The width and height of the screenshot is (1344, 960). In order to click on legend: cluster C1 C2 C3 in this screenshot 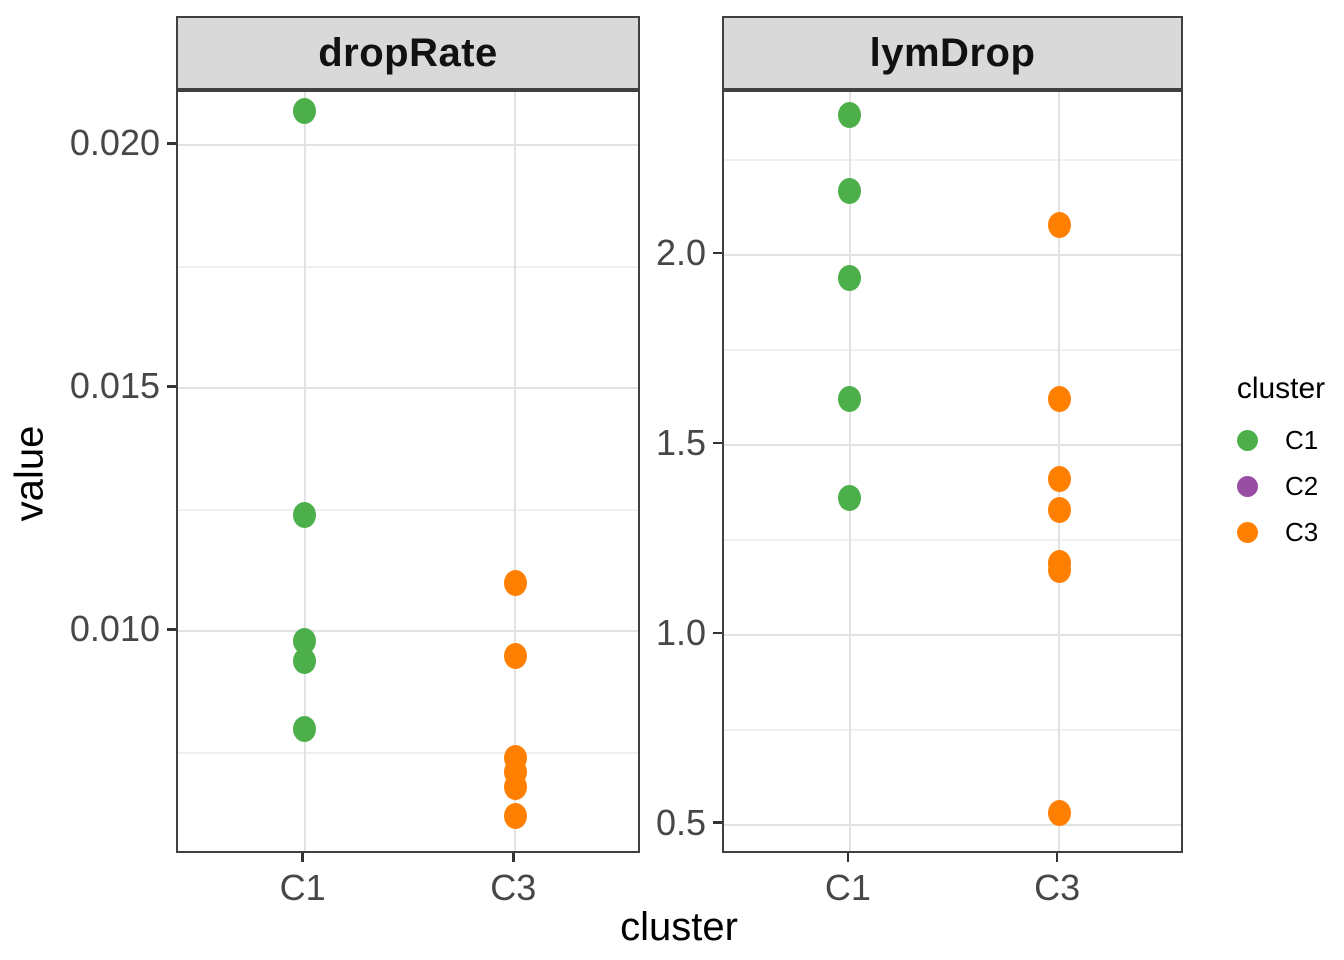, I will do `click(1281, 468)`.